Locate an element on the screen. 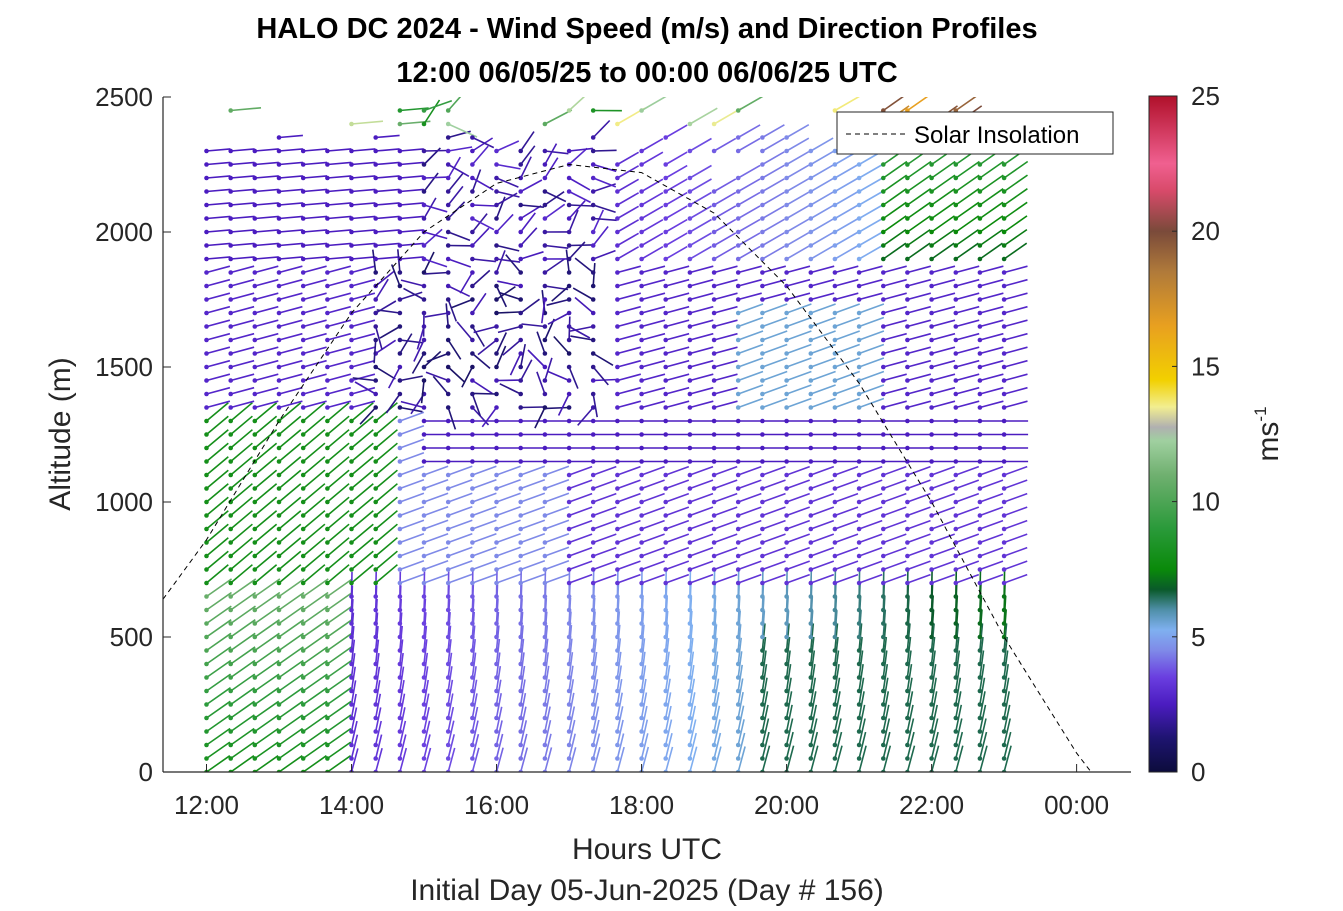  x-tick-label: 16:00 is located at coordinates (496, 805).